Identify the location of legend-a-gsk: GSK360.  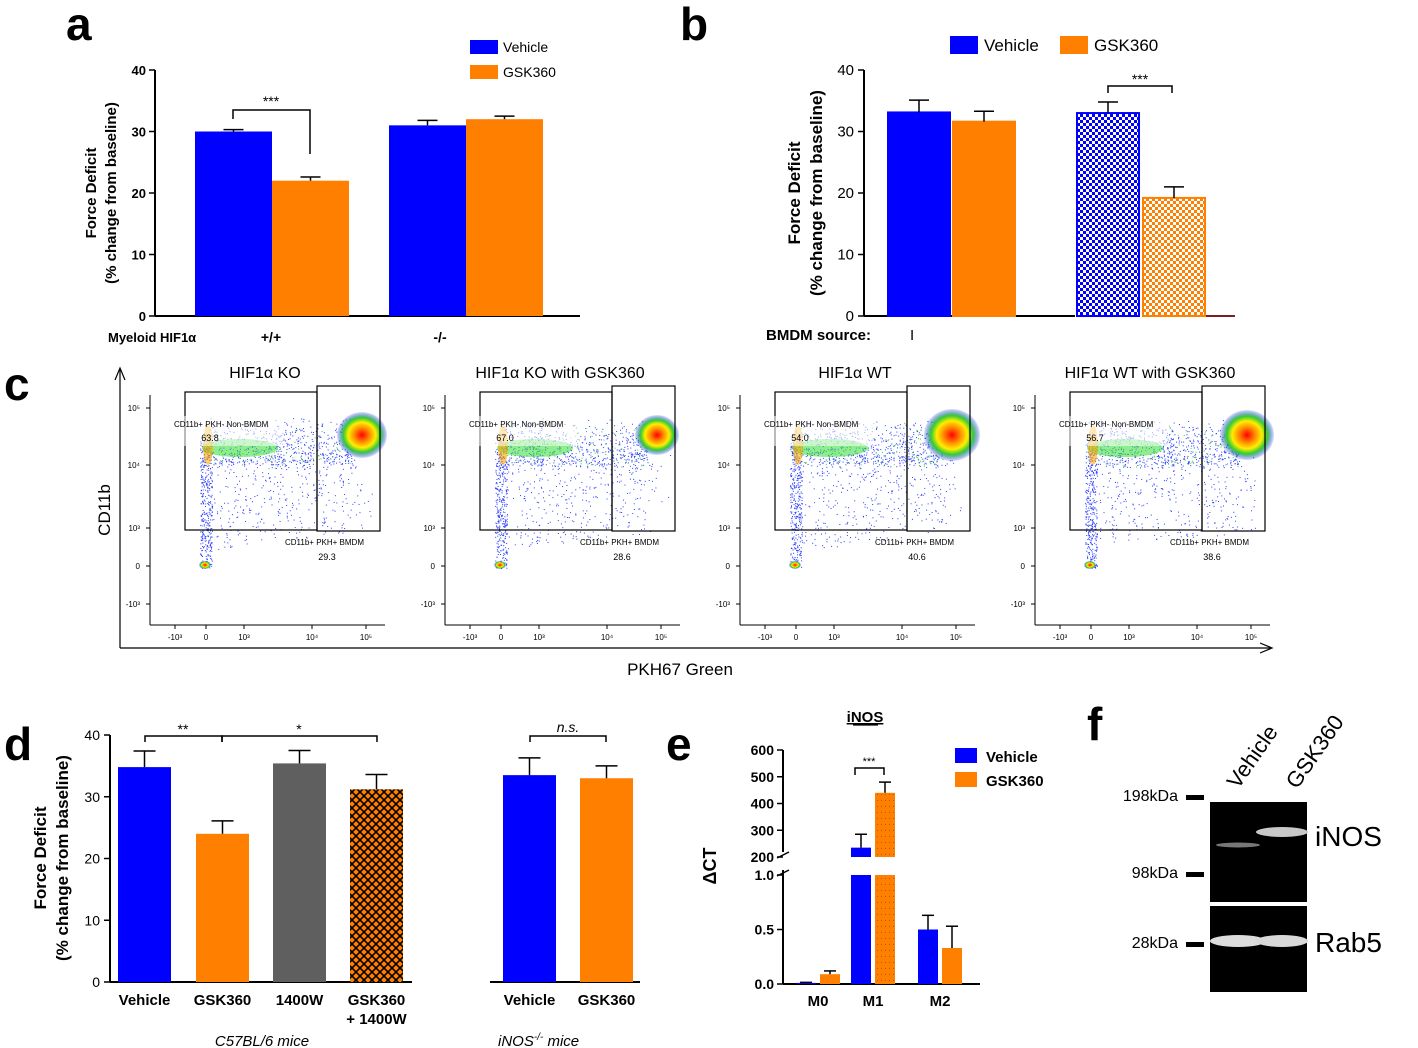
(529, 72).